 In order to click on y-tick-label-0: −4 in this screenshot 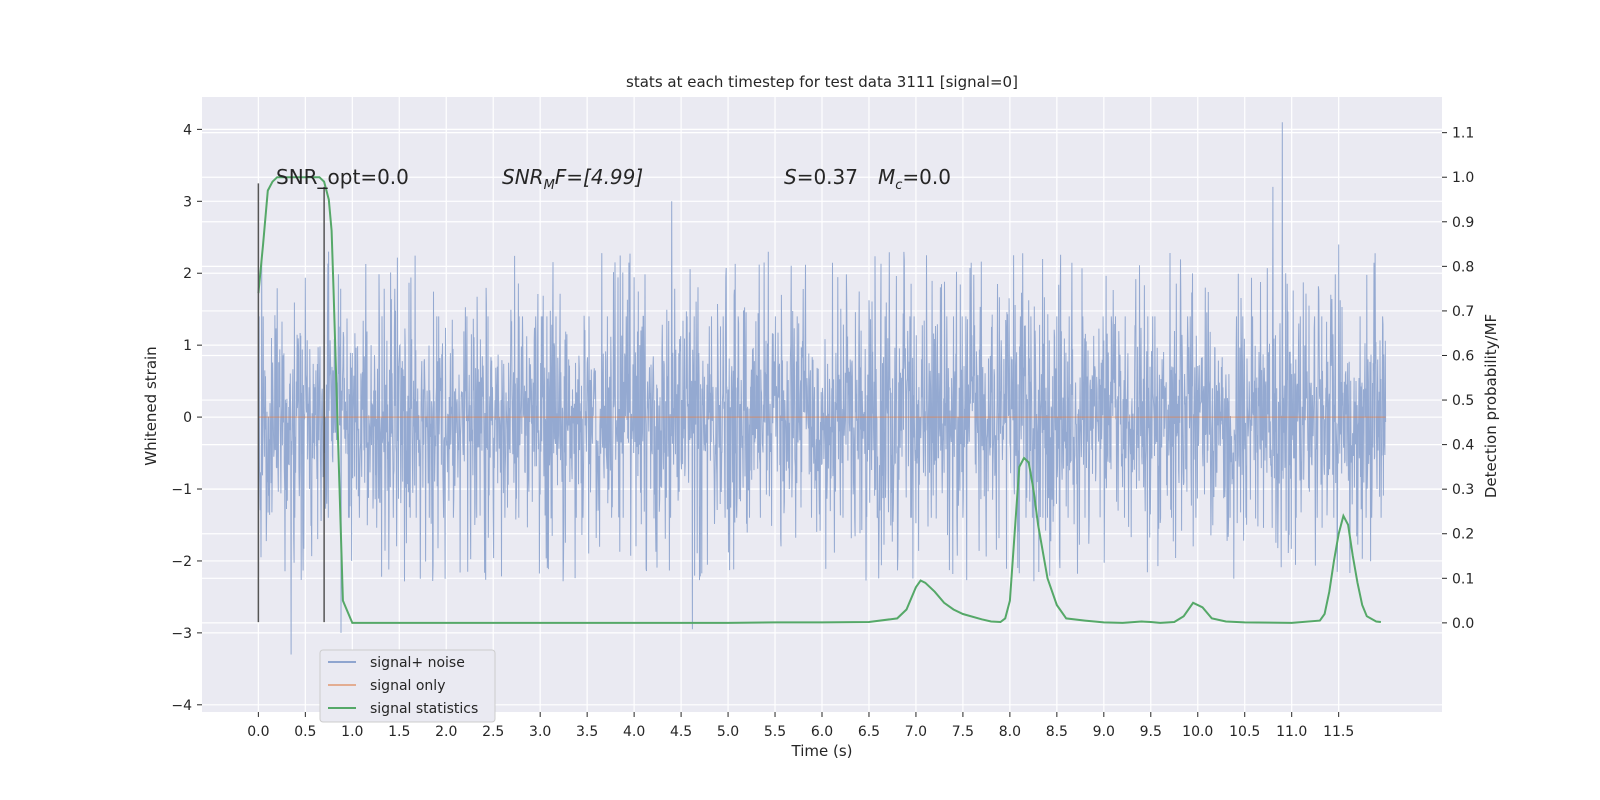, I will do `click(181, 706)`.